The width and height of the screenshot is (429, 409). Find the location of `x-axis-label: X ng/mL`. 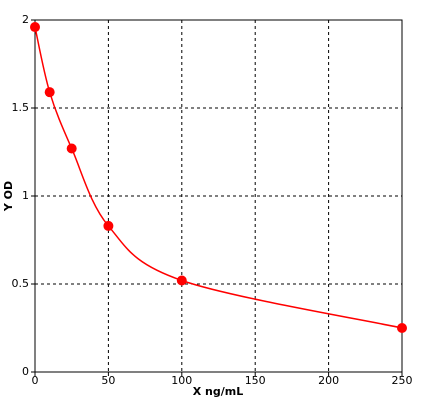

x-axis-label: X ng/mL is located at coordinates (218, 391).